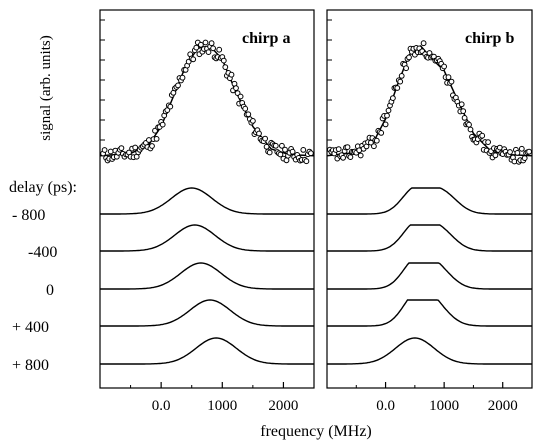  Describe the element at coordinates (30, 327) in the screenshot. I see `delay-label: + 400` at that location.